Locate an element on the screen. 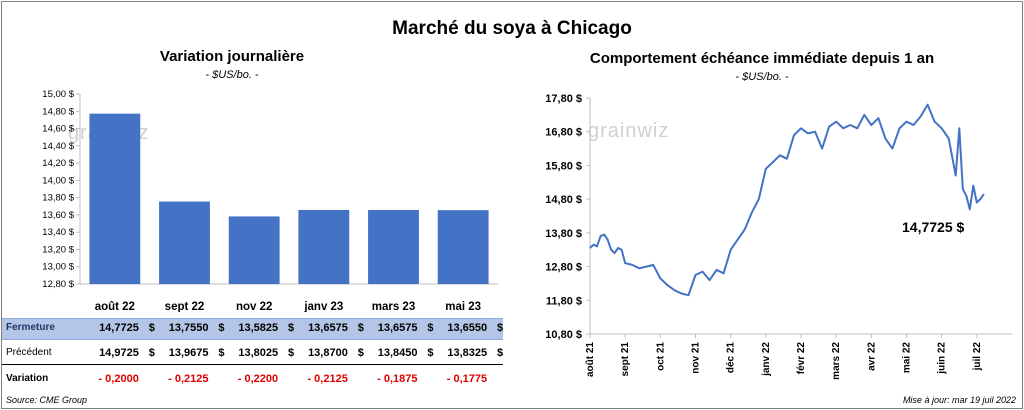  bar-y-tick-label: 13,60 $ is located at coordinates (58, 215).